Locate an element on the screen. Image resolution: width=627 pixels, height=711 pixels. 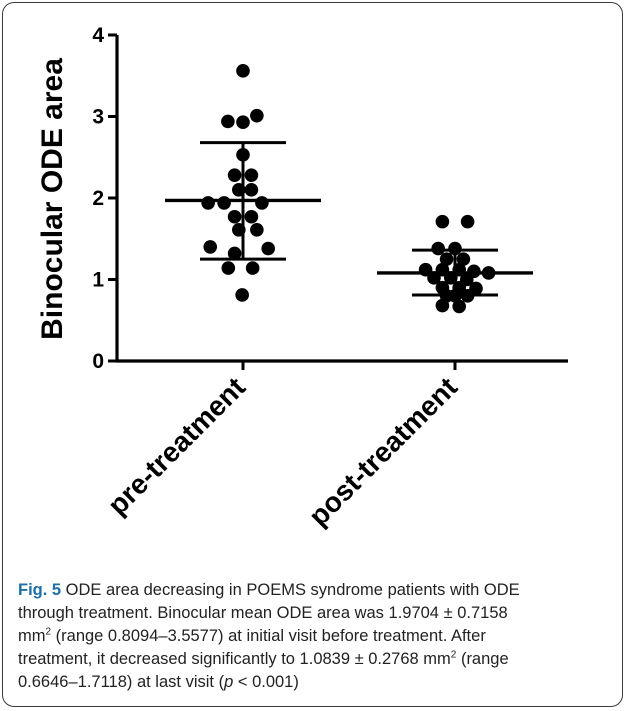
caption-line-3a: mm is located at coordinates (32, 636).